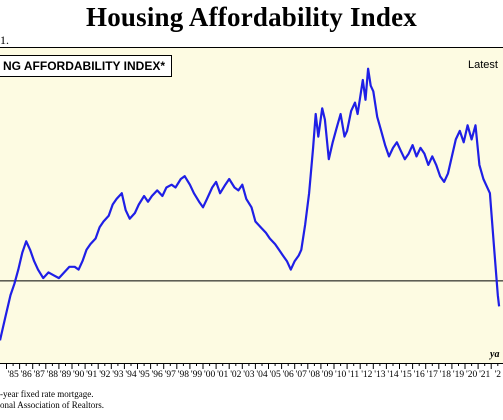 The image size is (503, 420). I want to click on x-tick-label: '87, so click(39, 375).